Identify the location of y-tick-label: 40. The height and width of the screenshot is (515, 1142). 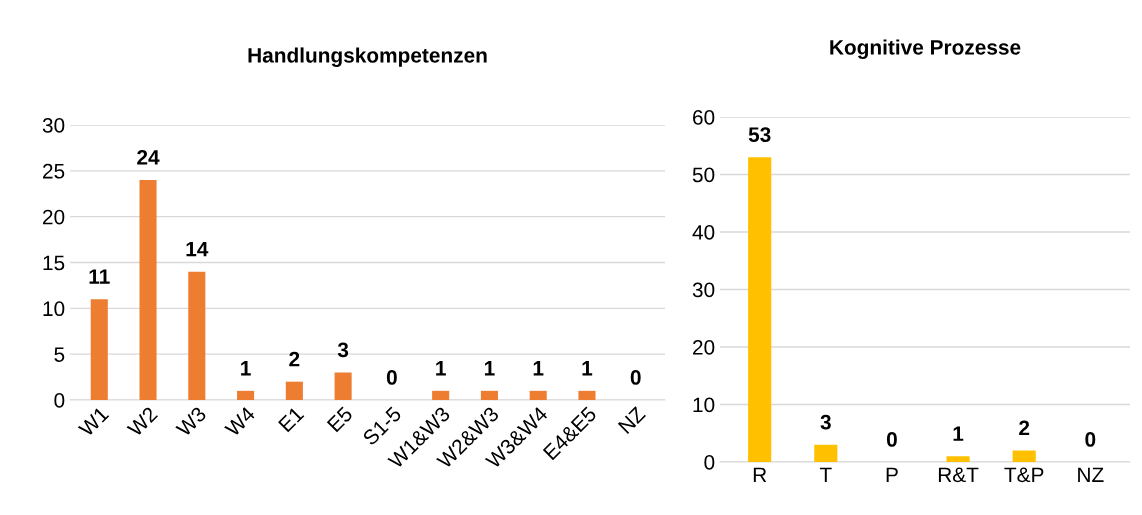
(703, 232).